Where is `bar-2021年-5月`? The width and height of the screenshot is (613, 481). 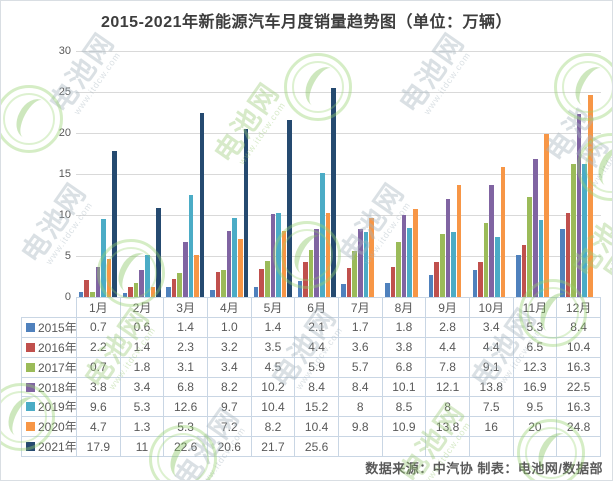
bar-2021年-5月 is located at coordinates (289, 209).